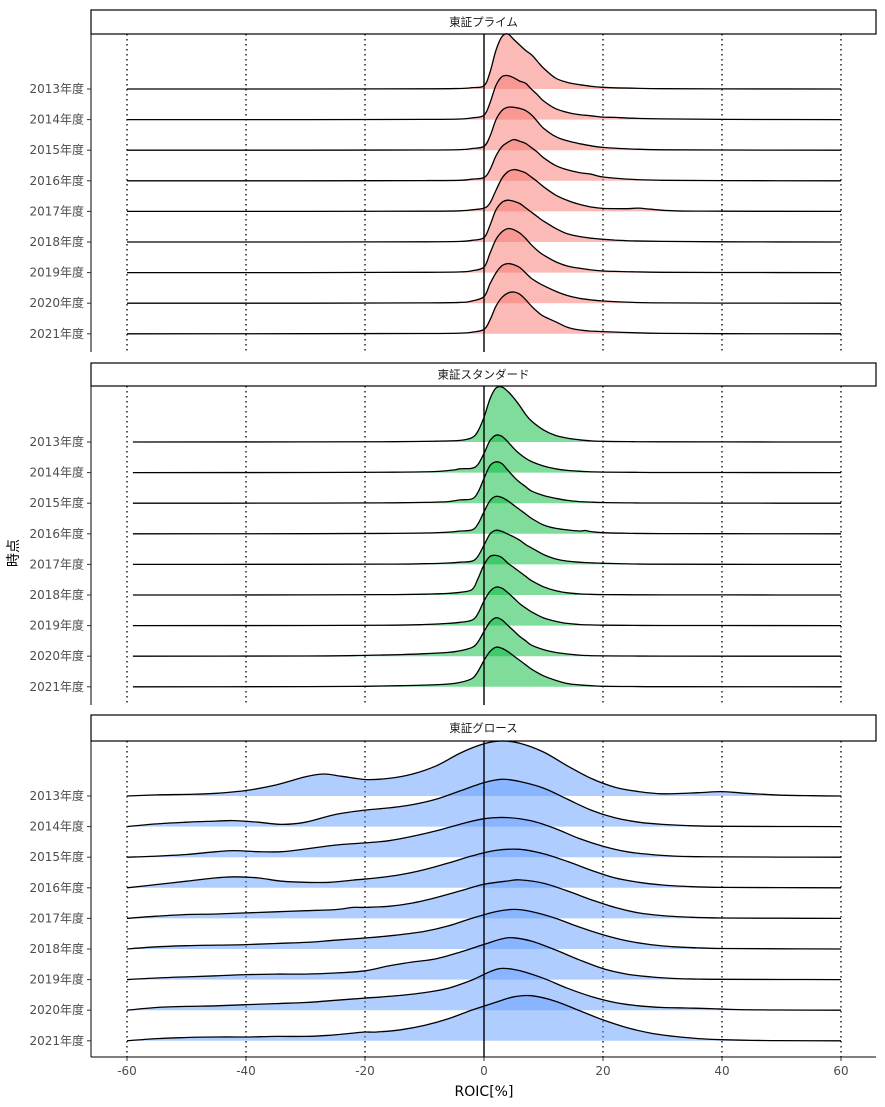 This screenshot has width=885, height=1107. What do you see at coordinates (365, 1071) in the screenshot?
I see `x-tick-label: -20` at bounding box center [365, 1071].